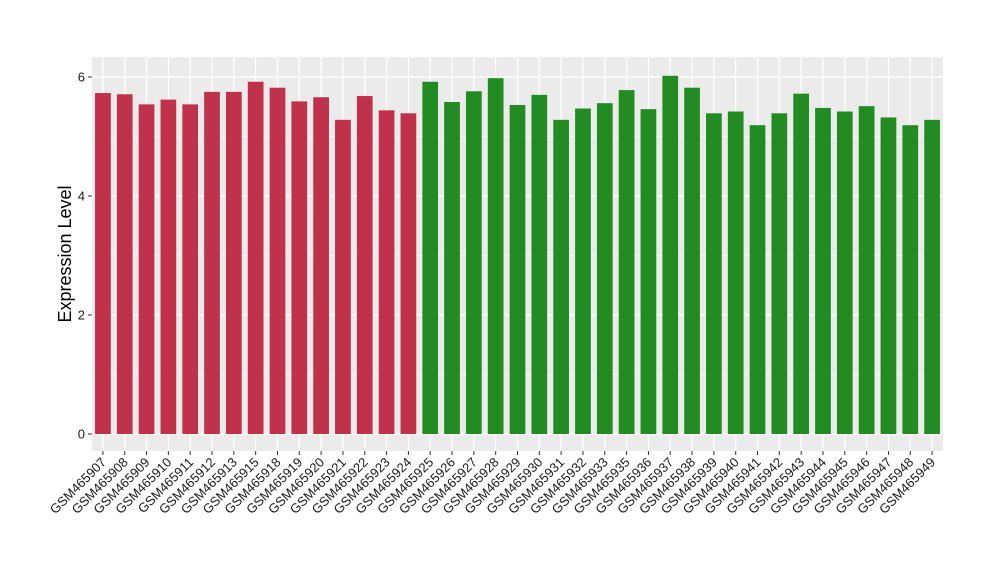 Image resolution: width=1000 pixels, height=580 pixels. I want to click on bar-GSM465945, so click(844, 272).